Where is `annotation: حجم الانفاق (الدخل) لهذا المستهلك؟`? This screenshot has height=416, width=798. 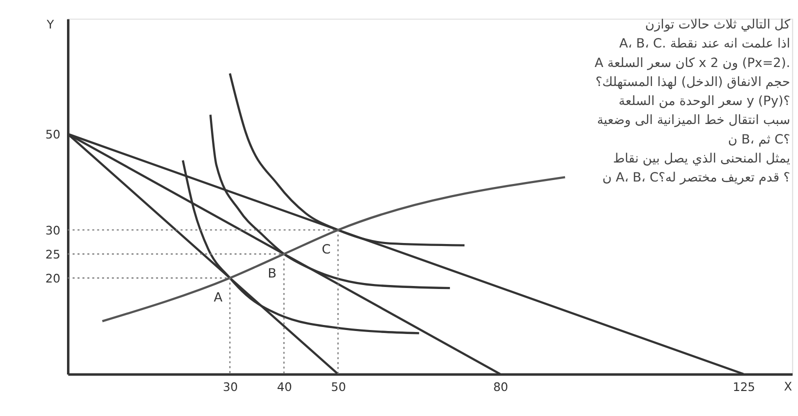 annotation: حجم الانفاق (الدخل) لهذا المستهلك؟ is located at coordinates (693, 82).